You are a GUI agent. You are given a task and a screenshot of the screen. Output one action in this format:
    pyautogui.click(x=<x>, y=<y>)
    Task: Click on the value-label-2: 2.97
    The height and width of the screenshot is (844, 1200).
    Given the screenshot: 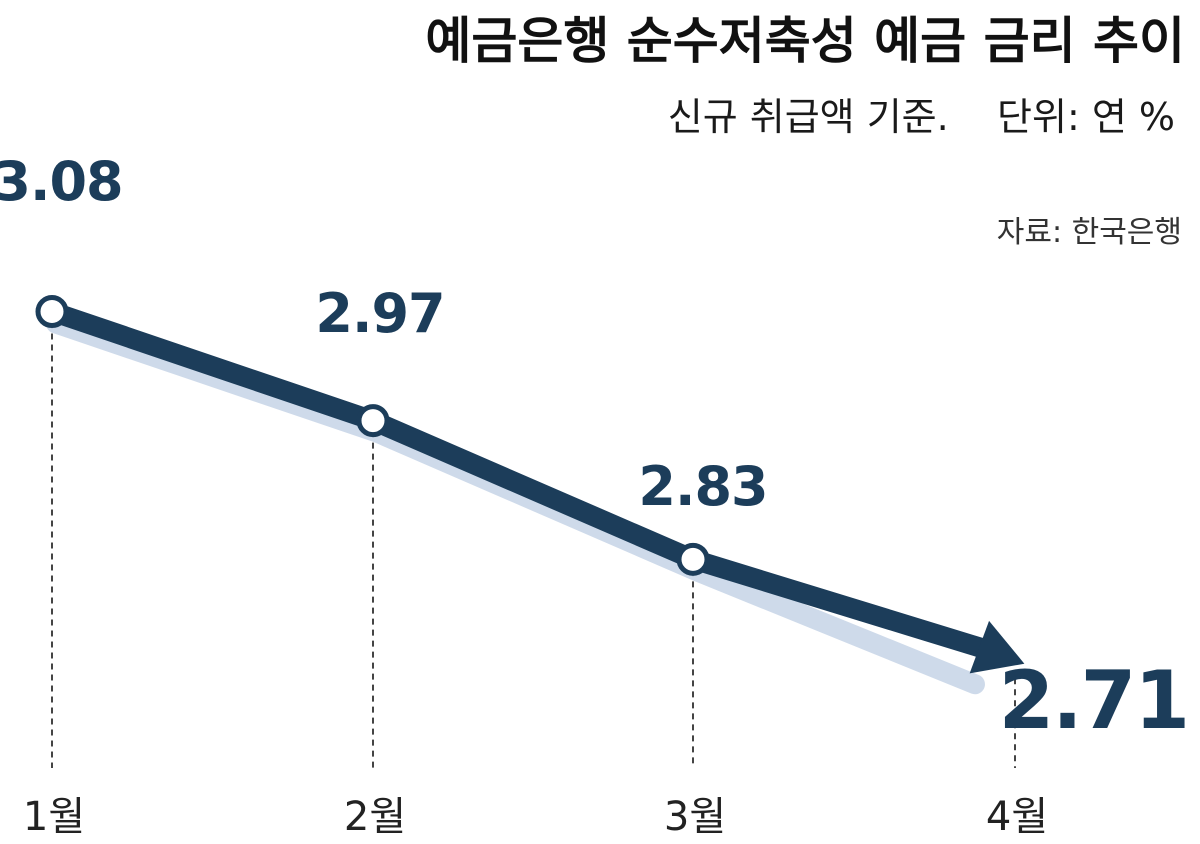 What is the action you would take?
    pyautogui.click(x=379, y=313)
    